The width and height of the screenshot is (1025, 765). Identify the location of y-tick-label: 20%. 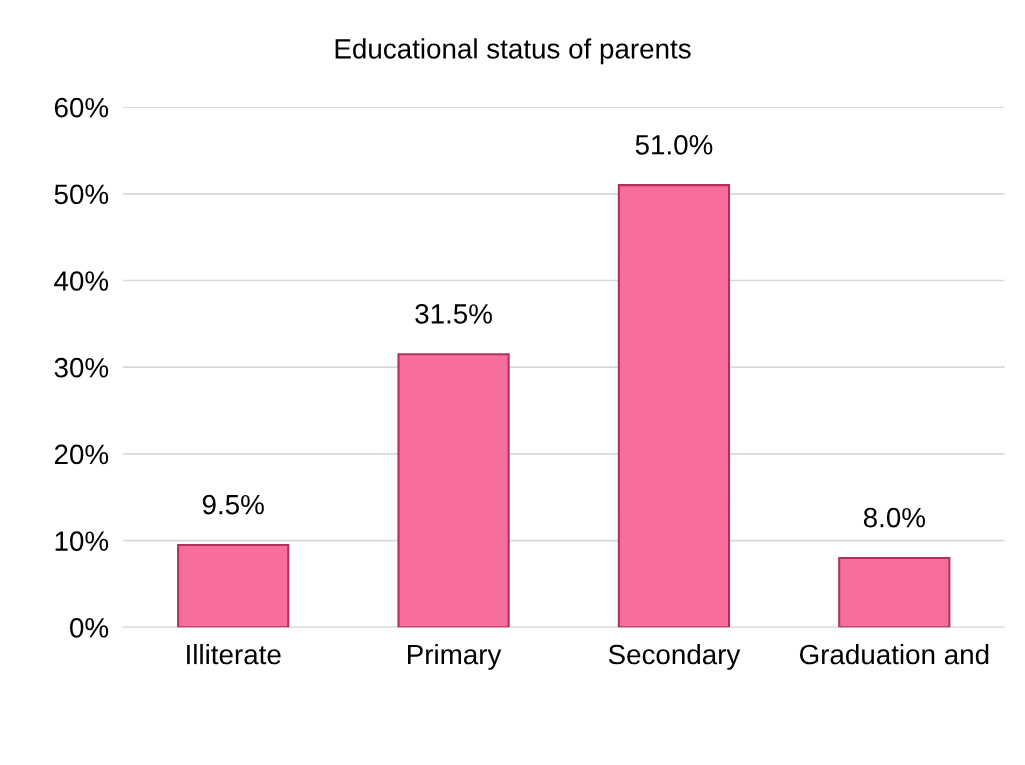
(81, 454).